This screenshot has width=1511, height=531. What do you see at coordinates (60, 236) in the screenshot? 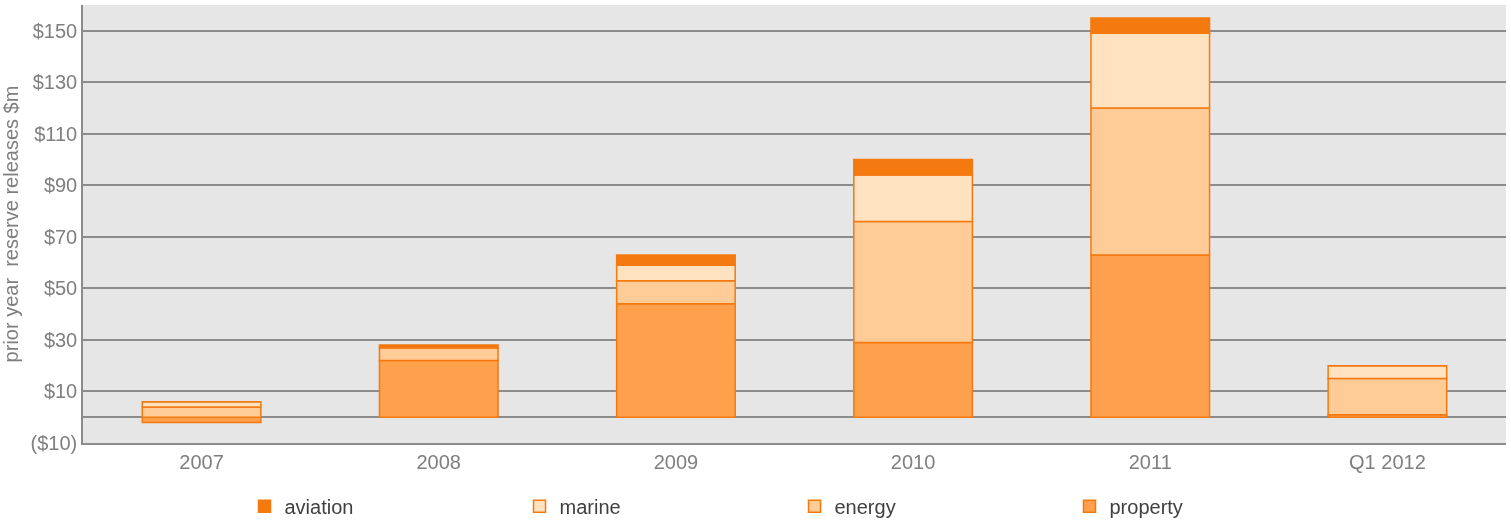
I see `y-tick-label: $70` at bounding box center [60, 236].